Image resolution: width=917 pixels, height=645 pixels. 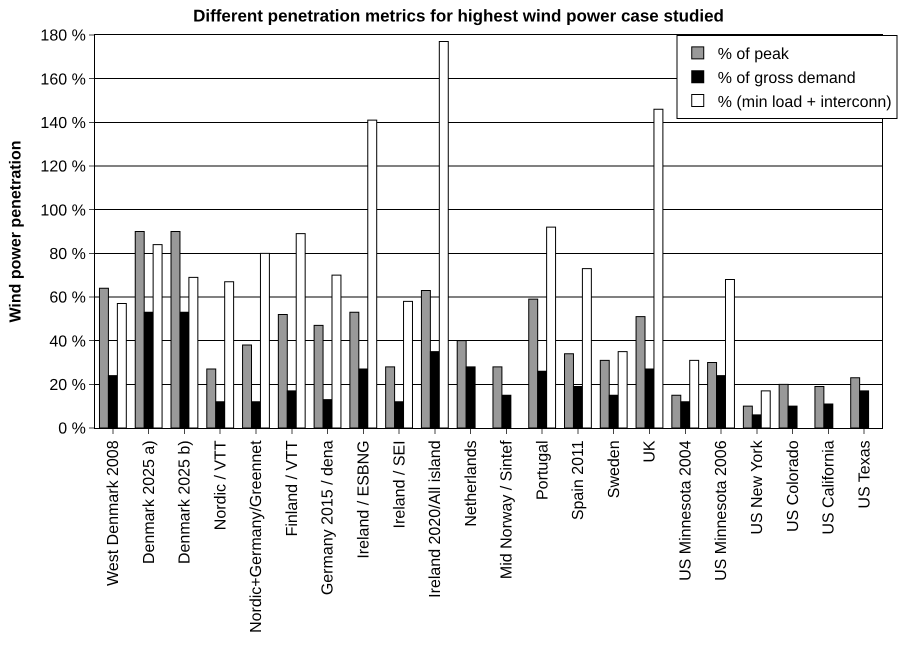 I want to click on y-tick-label: 40 %, so click(x=67, y=341).